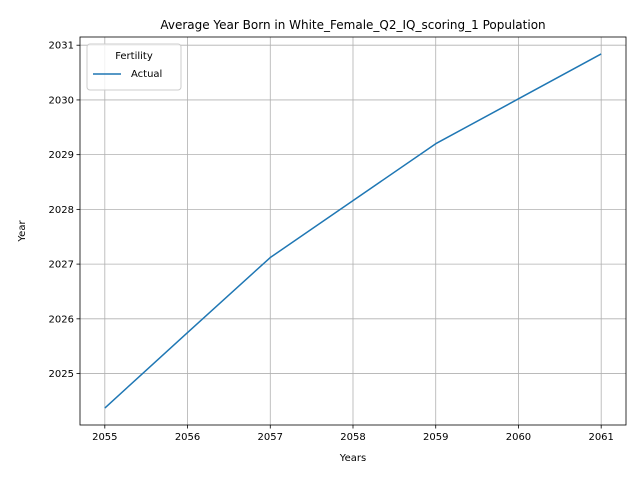 The image size is (640, 480). What do you see at coordinates (435, 437) in the screenshot?
I see `x-tick-label: 2059` at bounding box center [435, 437].